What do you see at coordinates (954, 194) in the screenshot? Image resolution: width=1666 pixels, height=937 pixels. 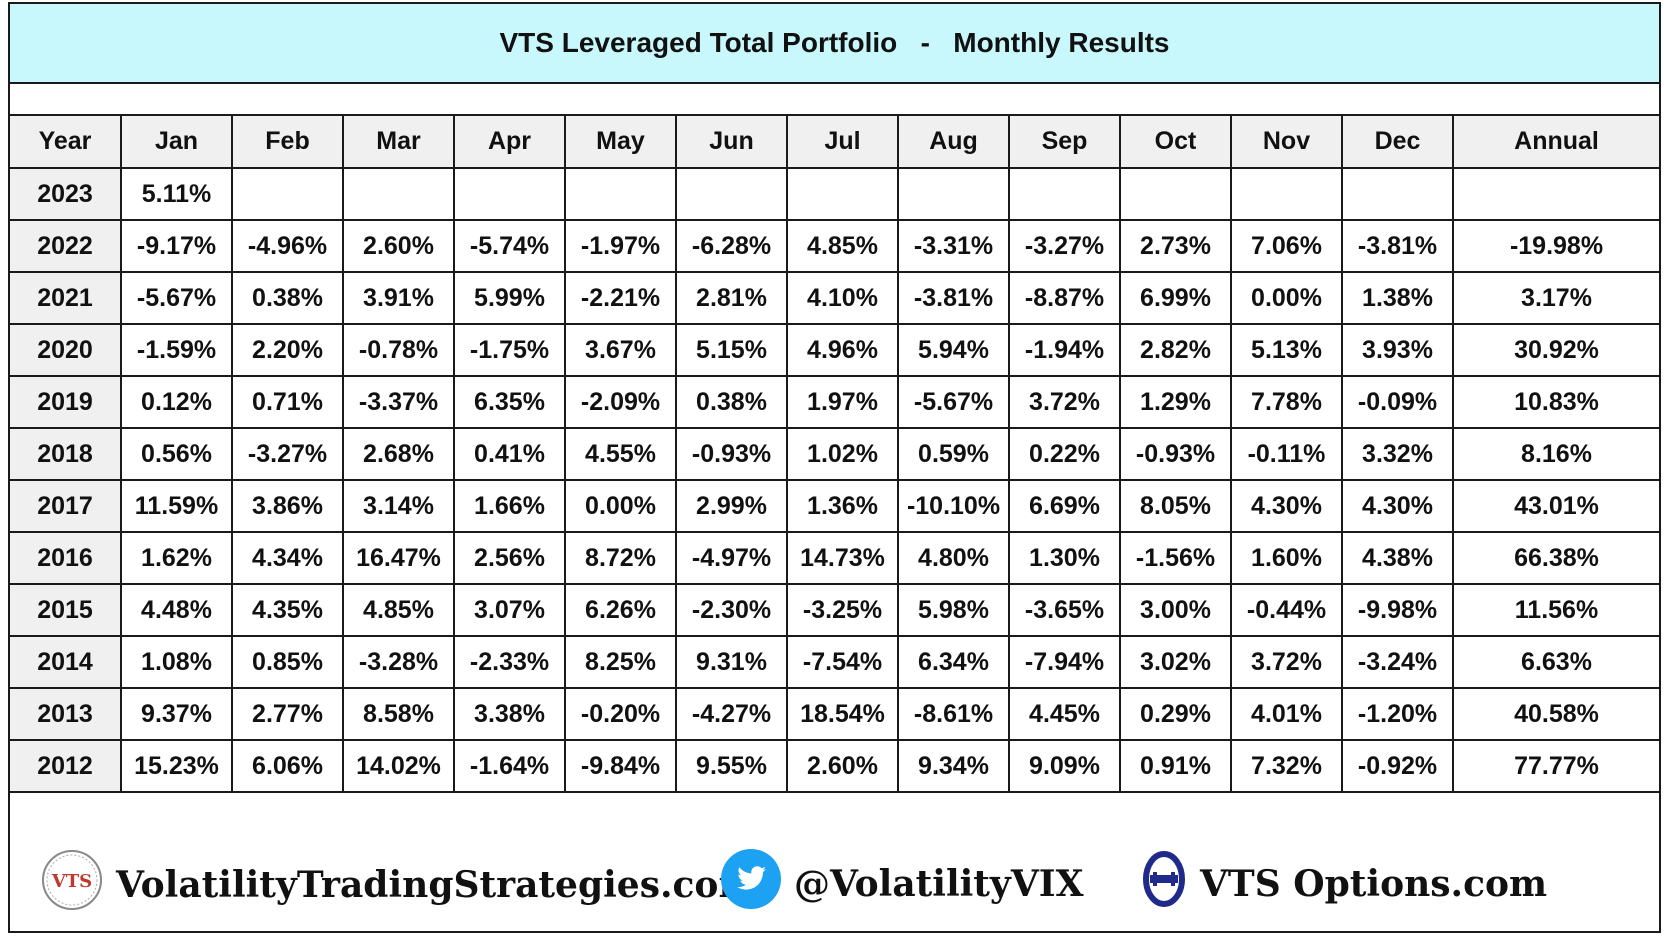 I see `return-cell-aug` at bounding box center [954, 194].